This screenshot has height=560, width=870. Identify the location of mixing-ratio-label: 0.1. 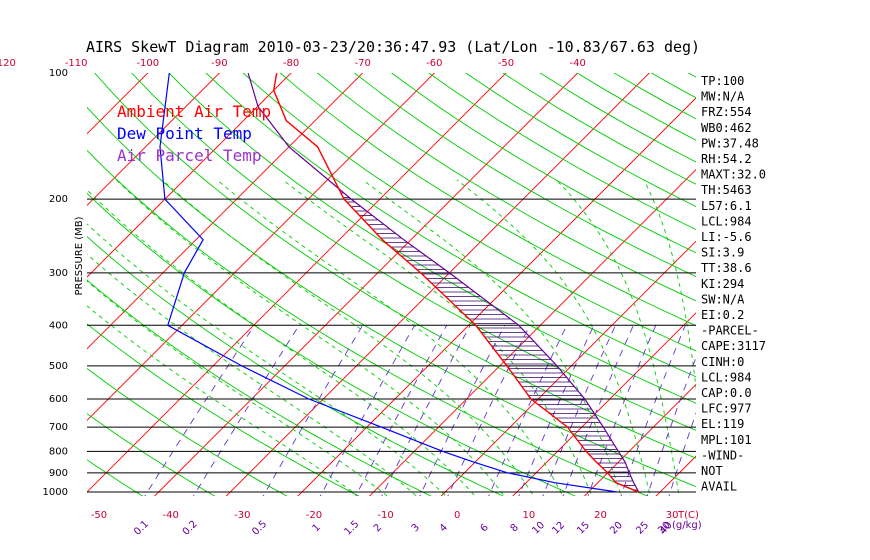
(141, 528).